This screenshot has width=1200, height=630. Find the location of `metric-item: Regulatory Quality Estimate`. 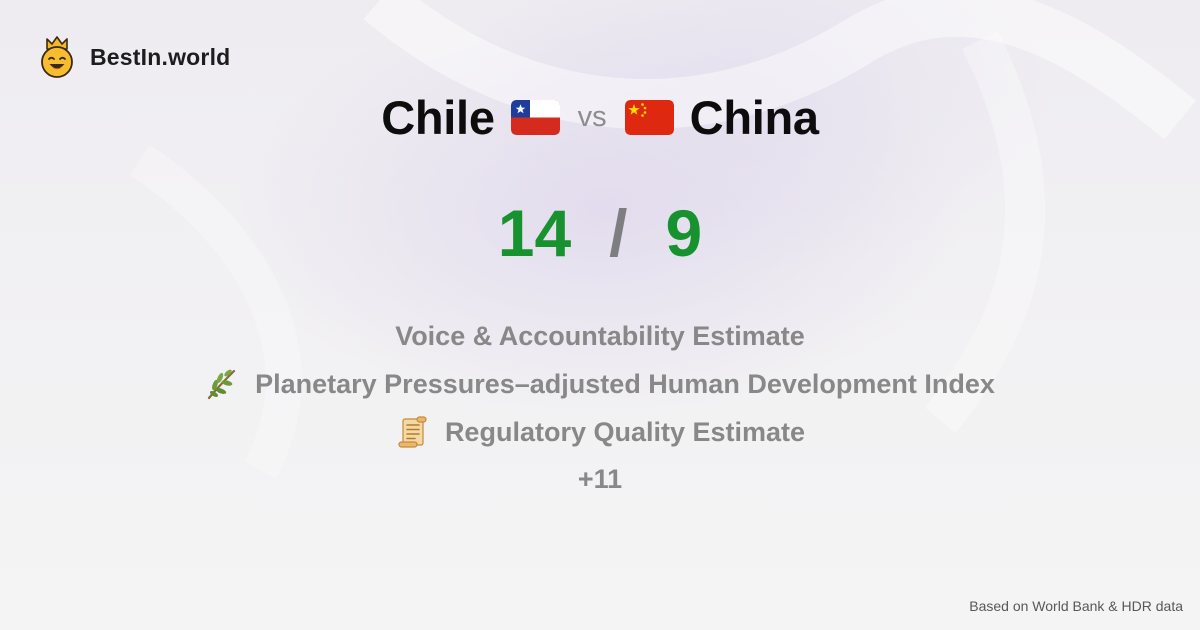

metric-item: Regulatory Quality Estimate is located at coordinates (600, 432).